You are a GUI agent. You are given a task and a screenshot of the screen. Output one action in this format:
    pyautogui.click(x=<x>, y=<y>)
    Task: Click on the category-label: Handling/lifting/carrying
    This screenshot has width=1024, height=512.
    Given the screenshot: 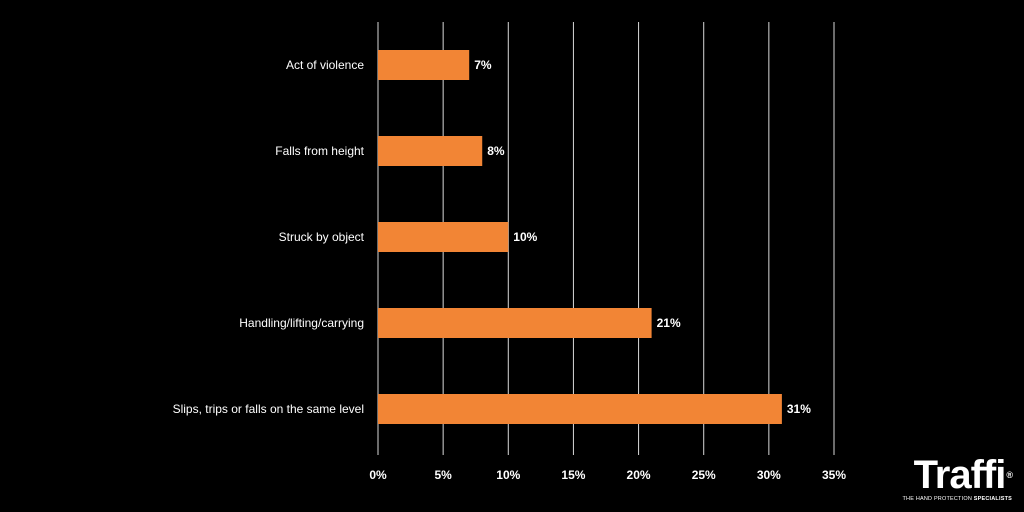 What is the action you would take?
    pyautogui.click(x=301, y=323)
    